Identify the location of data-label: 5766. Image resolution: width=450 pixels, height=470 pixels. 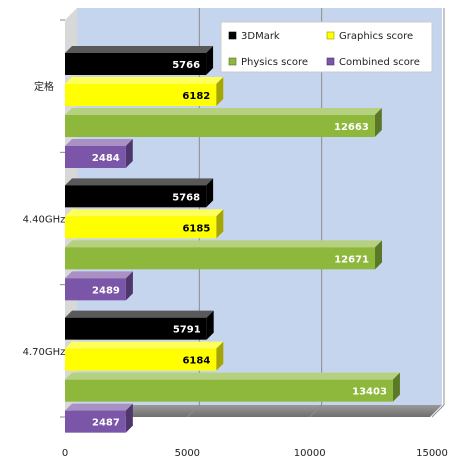
(186, 65).